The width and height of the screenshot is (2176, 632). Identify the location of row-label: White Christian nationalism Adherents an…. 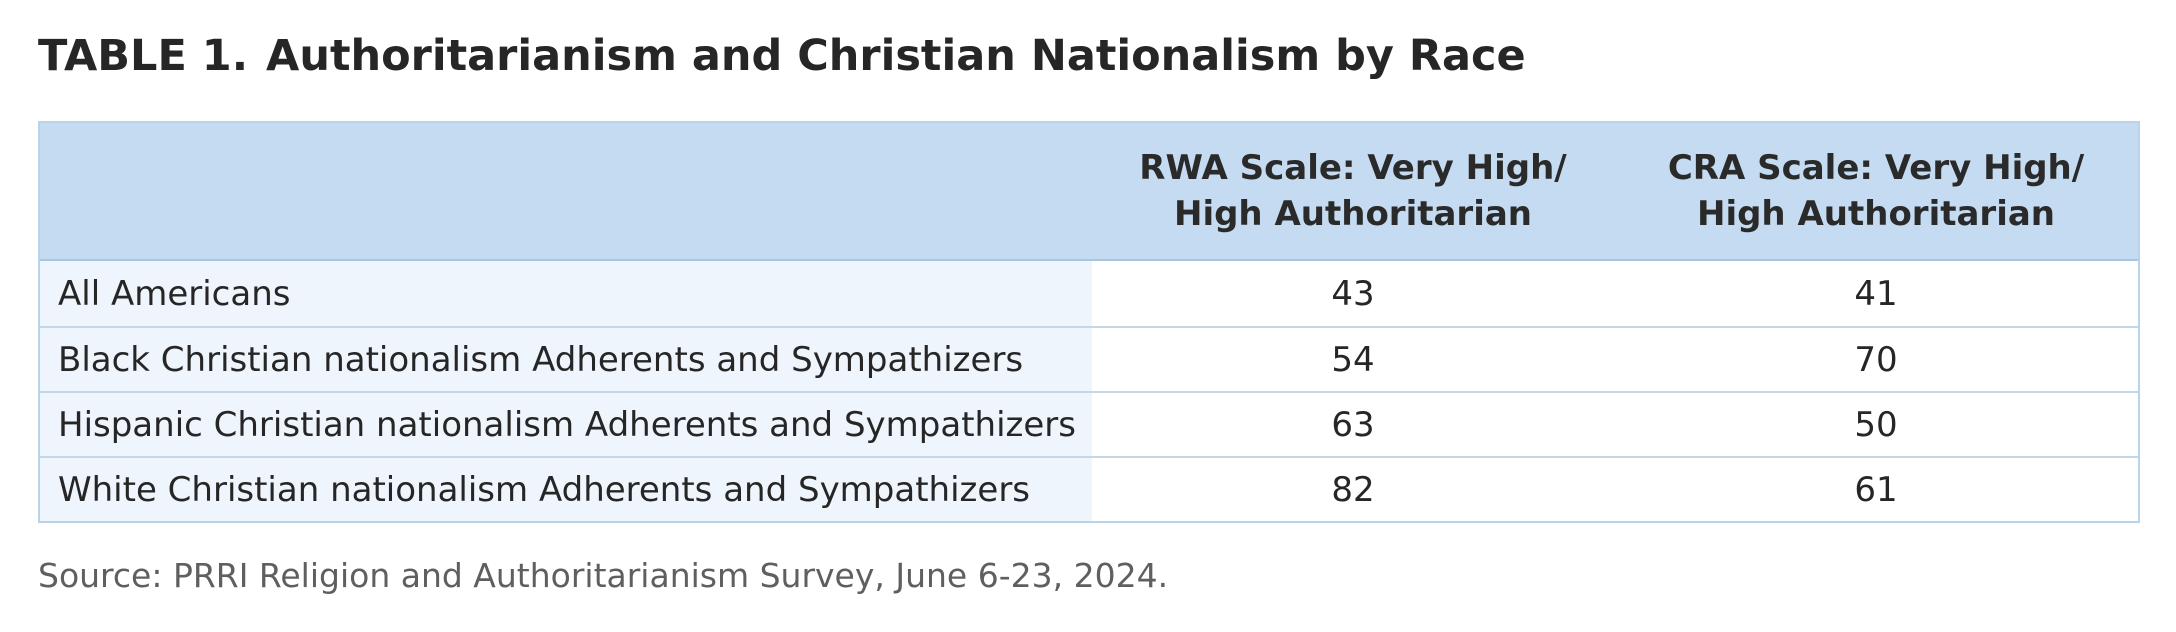
(566, 489).